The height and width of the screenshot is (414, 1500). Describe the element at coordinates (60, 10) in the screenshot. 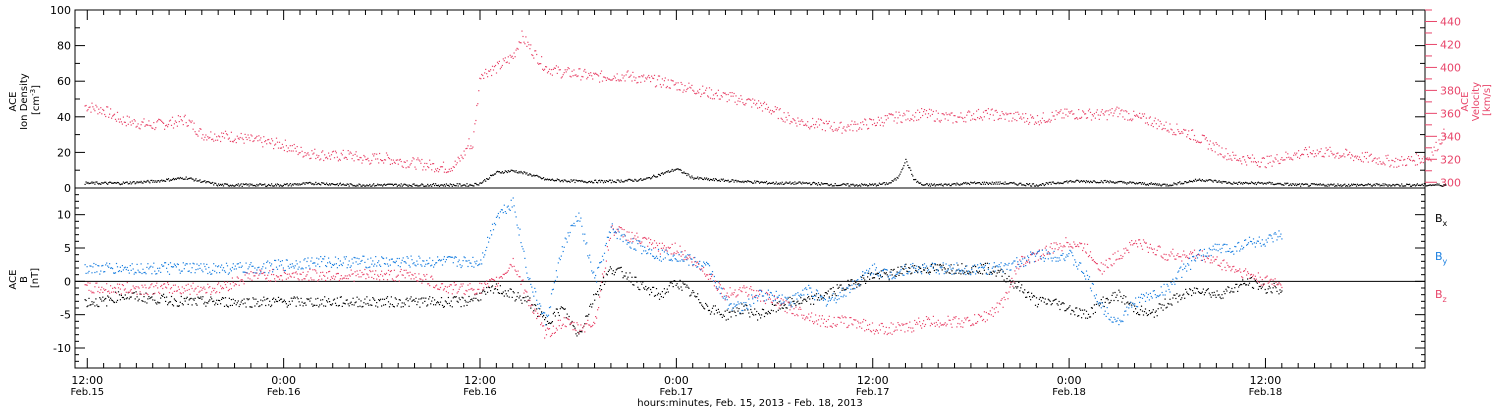

I see `density-tick-label: 100` at that location.